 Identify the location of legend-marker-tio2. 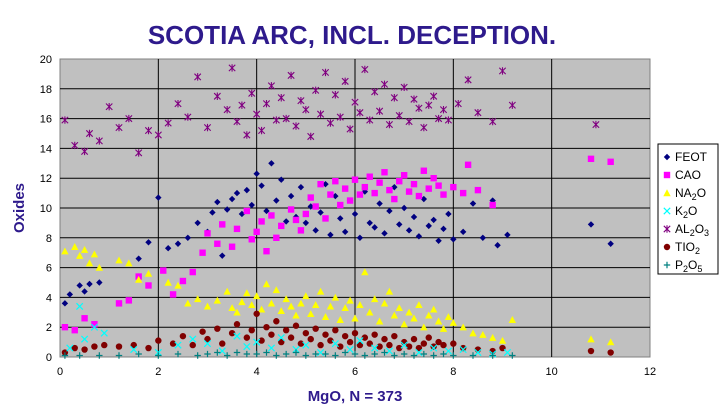
(667, 247).